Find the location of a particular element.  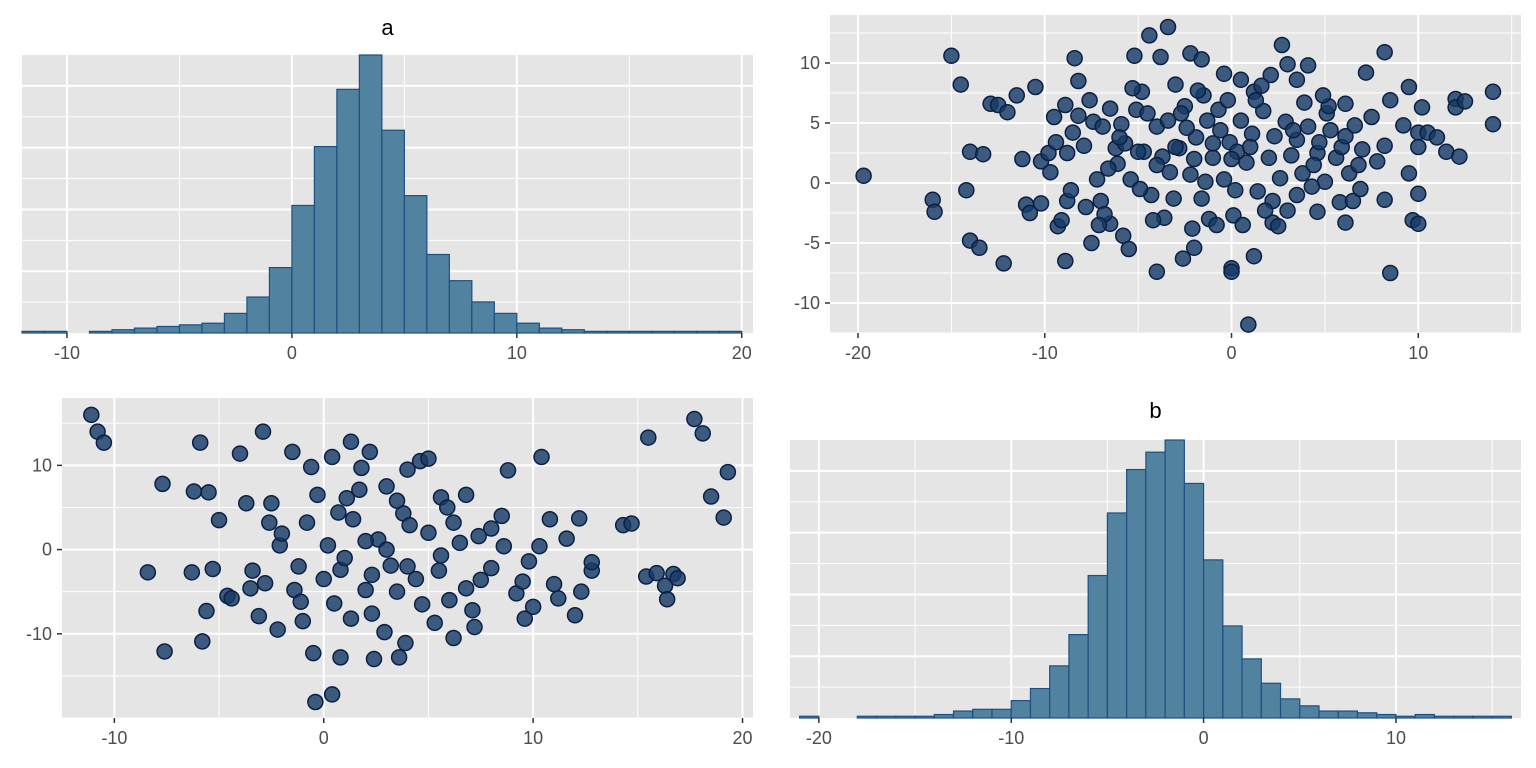

x-axis: -20 -10 0 10 is located at coordinates (1136, 348).